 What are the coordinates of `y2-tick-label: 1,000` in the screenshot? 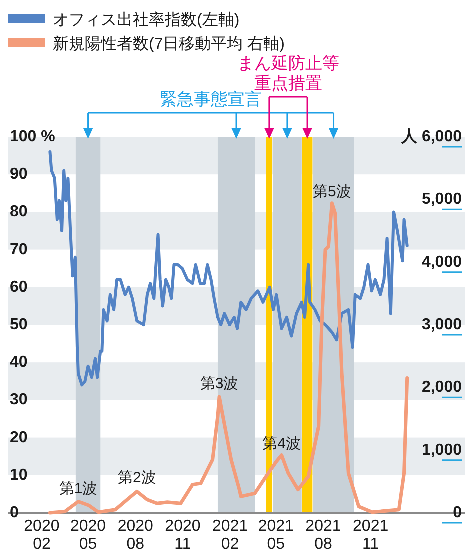 It's located at (442, 450).